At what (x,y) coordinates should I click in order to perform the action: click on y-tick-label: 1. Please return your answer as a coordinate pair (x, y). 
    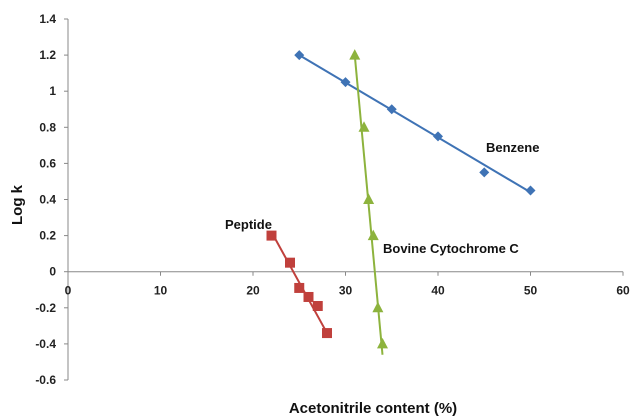
    Looking at the image, I should click on (52, 91).